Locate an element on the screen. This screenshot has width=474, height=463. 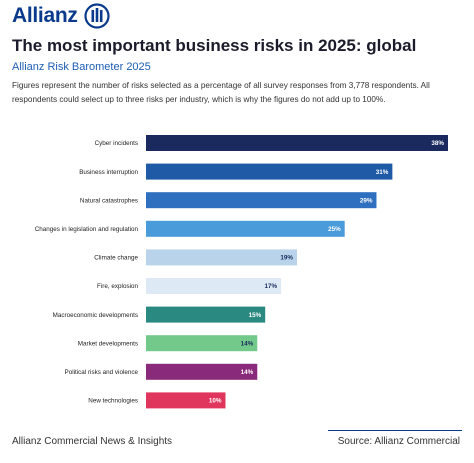
value-label: 15% is located at coordinates (255, 315).